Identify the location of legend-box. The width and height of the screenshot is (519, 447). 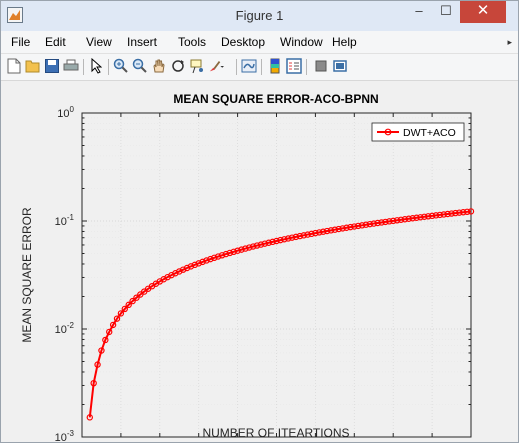
(418, 132).